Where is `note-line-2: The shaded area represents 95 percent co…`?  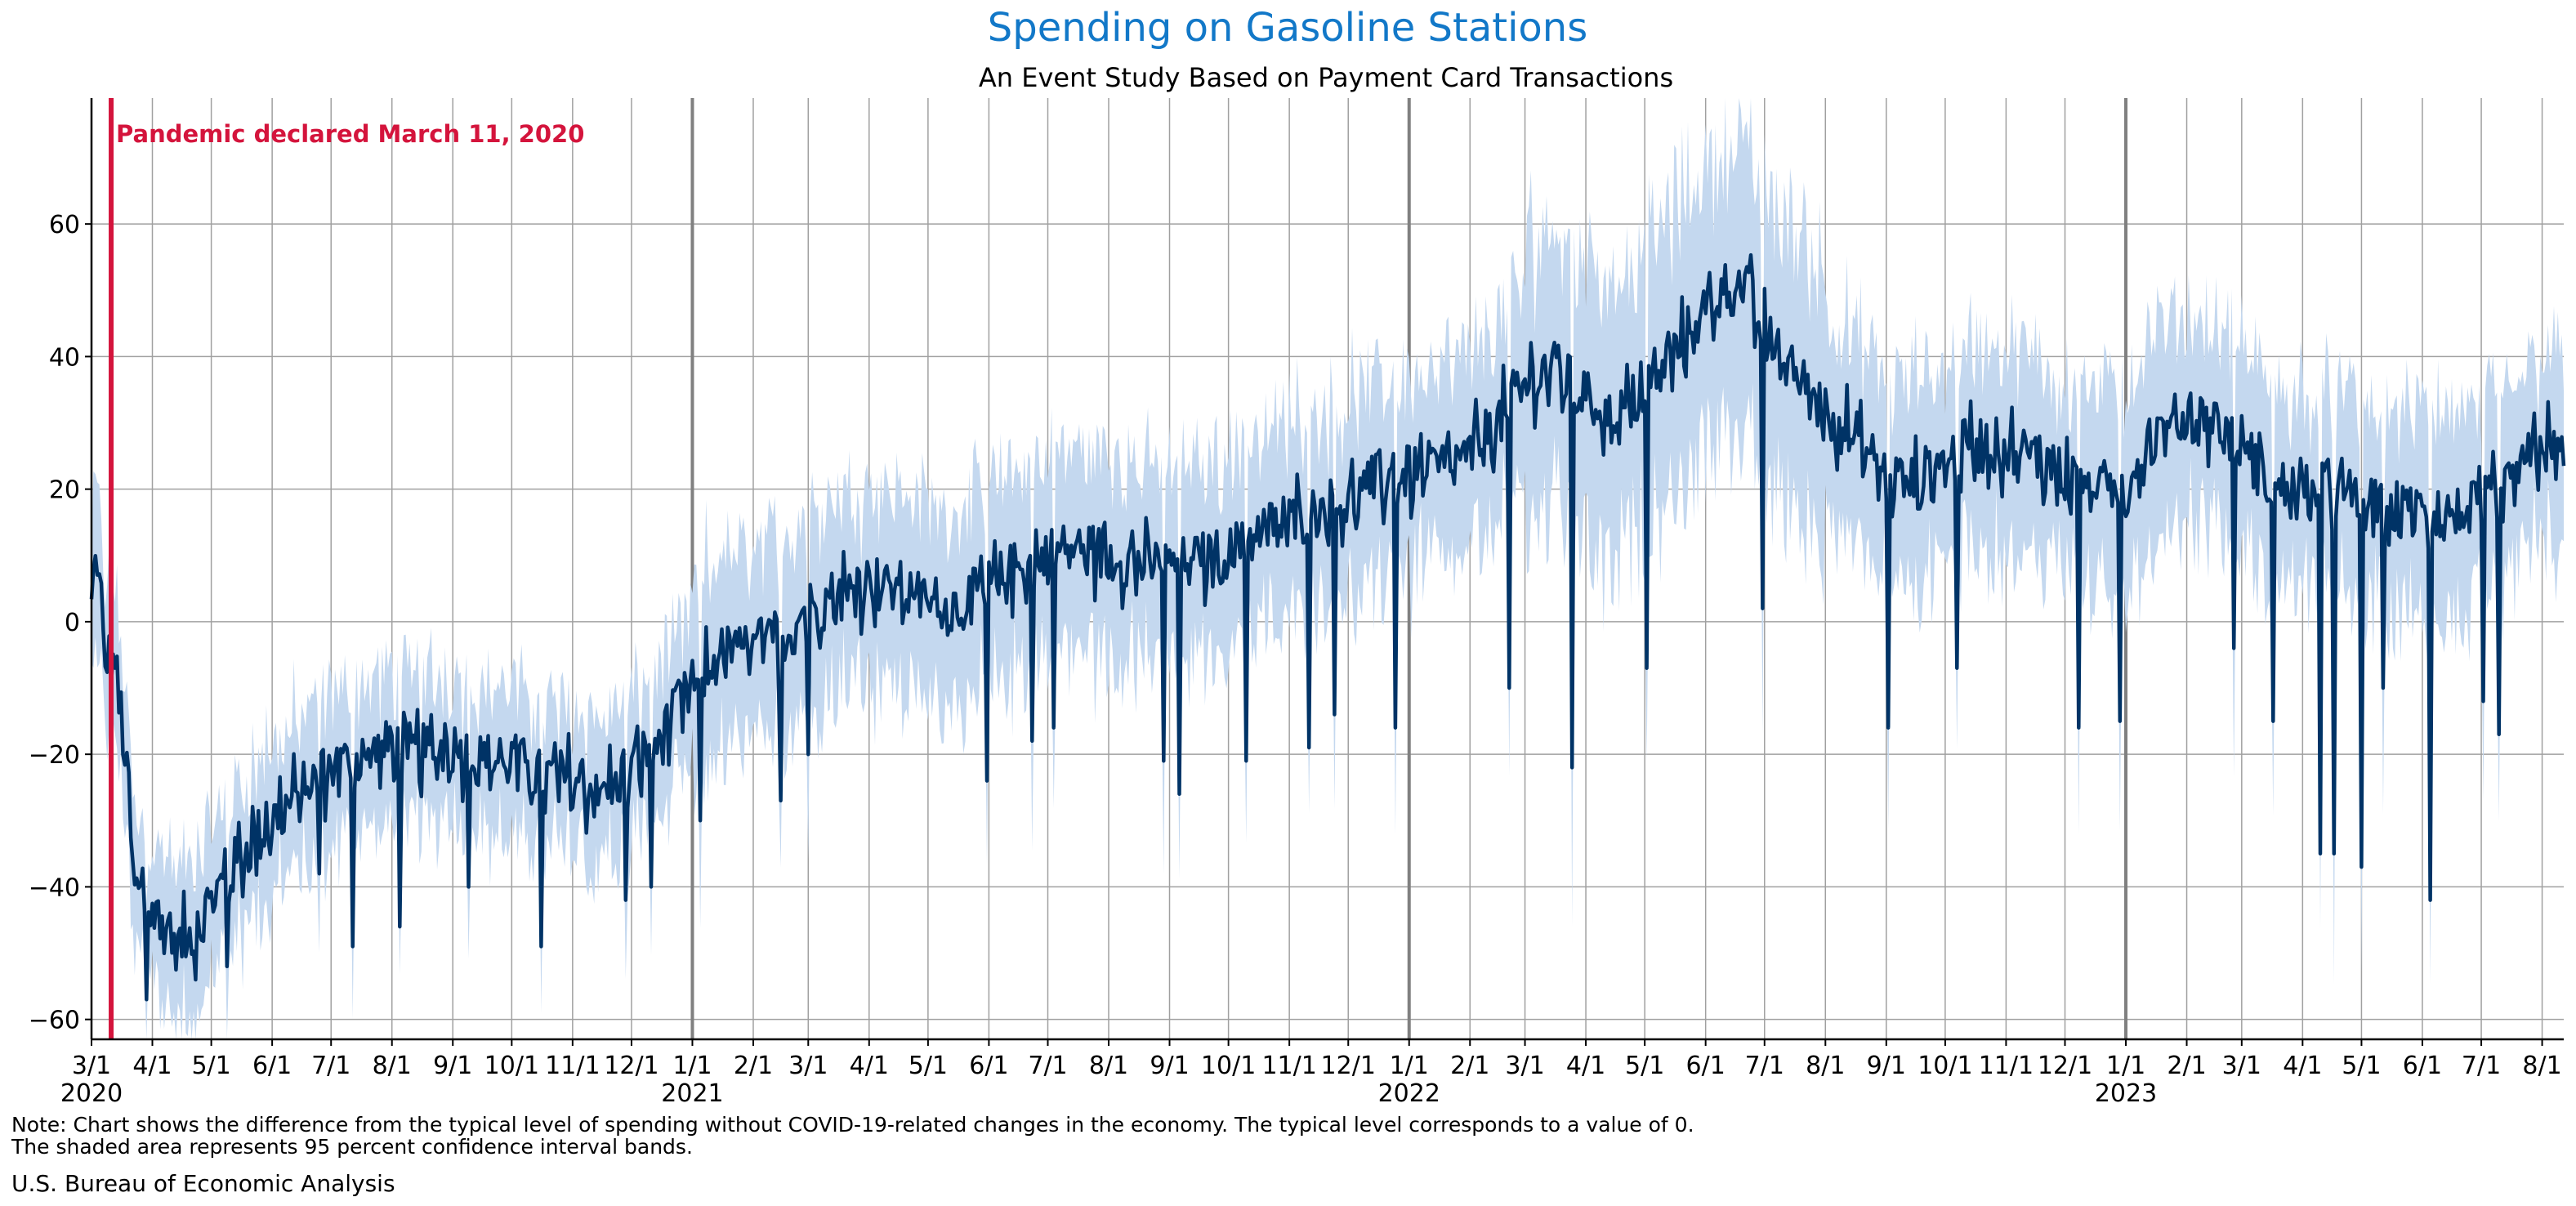 note-line-2: The shaded area represents 95 percent co… is located at coordinates (352, 1147).